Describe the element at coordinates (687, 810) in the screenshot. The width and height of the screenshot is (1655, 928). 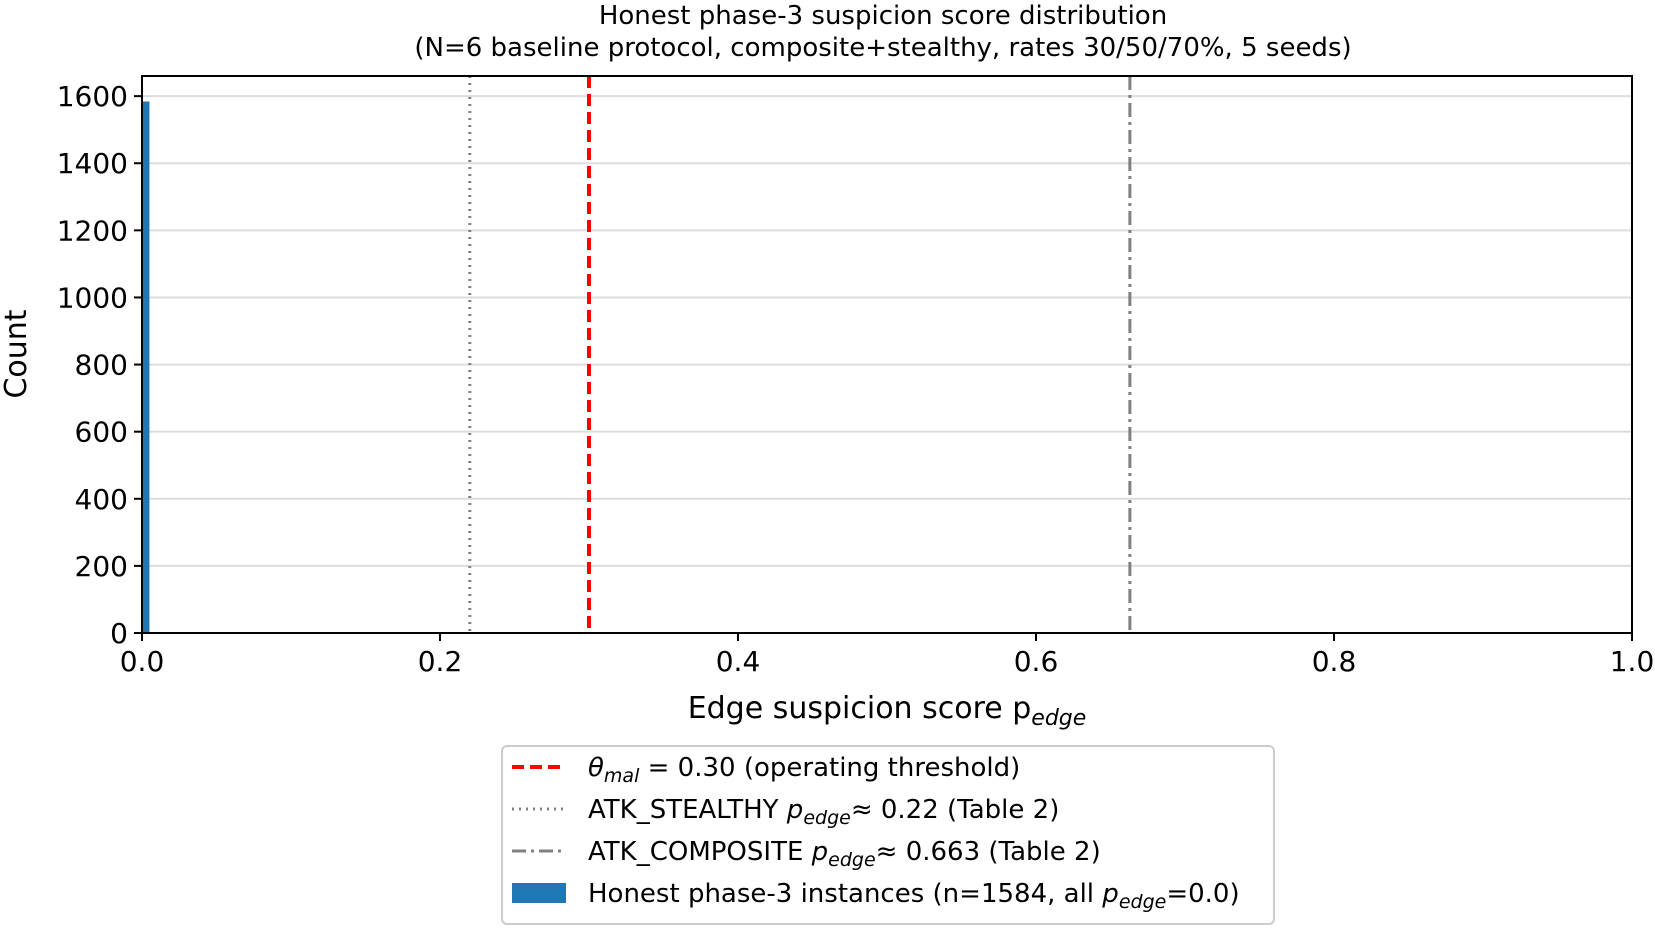
I see `legend-label-text: ATK_STEALTHY` at that location.